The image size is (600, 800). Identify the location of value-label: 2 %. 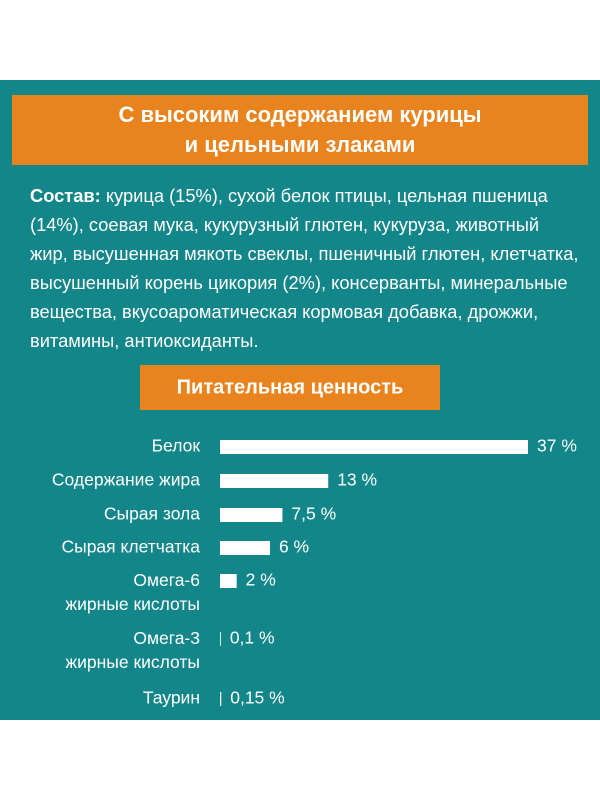
(261, 580).